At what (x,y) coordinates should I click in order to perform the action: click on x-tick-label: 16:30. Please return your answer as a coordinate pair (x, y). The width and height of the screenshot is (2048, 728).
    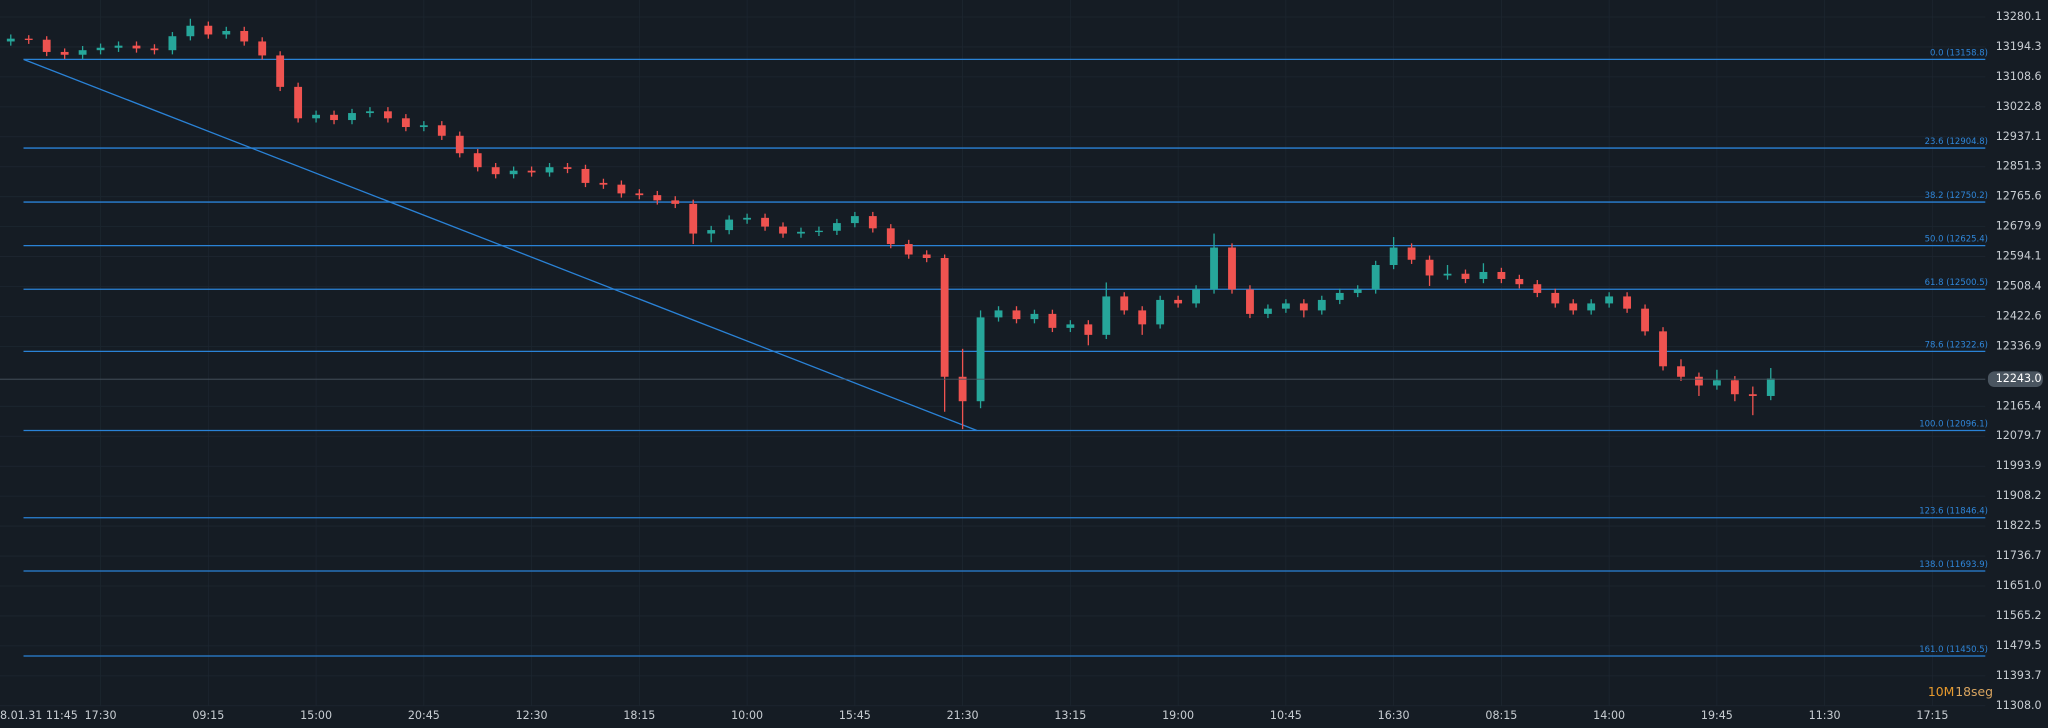
    Looking at the image, I should click on (1394, 715).